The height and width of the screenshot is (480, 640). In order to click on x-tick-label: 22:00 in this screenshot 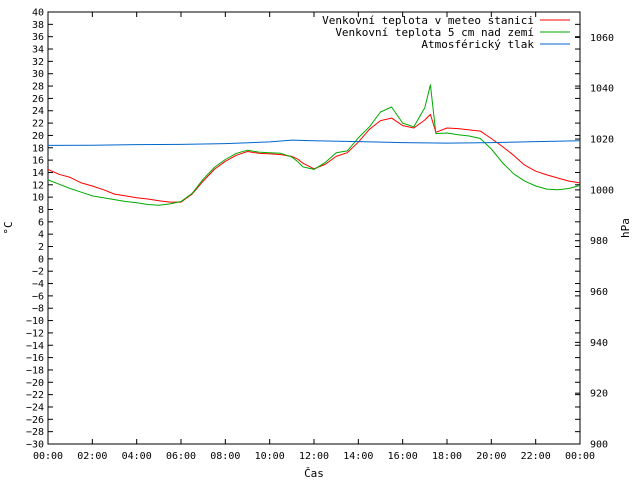, I will do `click(536, 456)`.